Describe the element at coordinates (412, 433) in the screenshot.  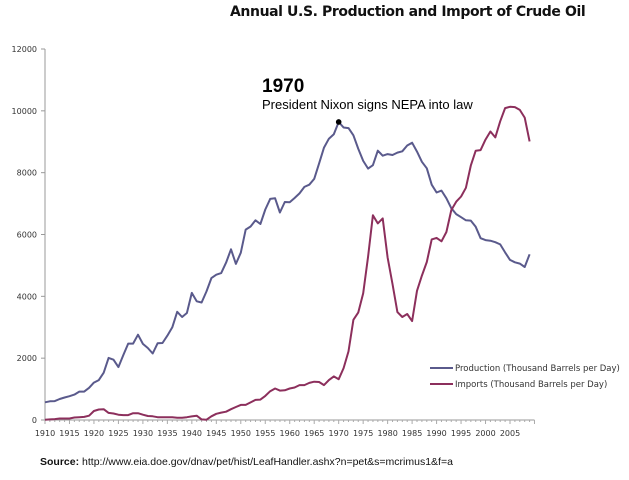
I see `x-tick-label: 1985` at that location.